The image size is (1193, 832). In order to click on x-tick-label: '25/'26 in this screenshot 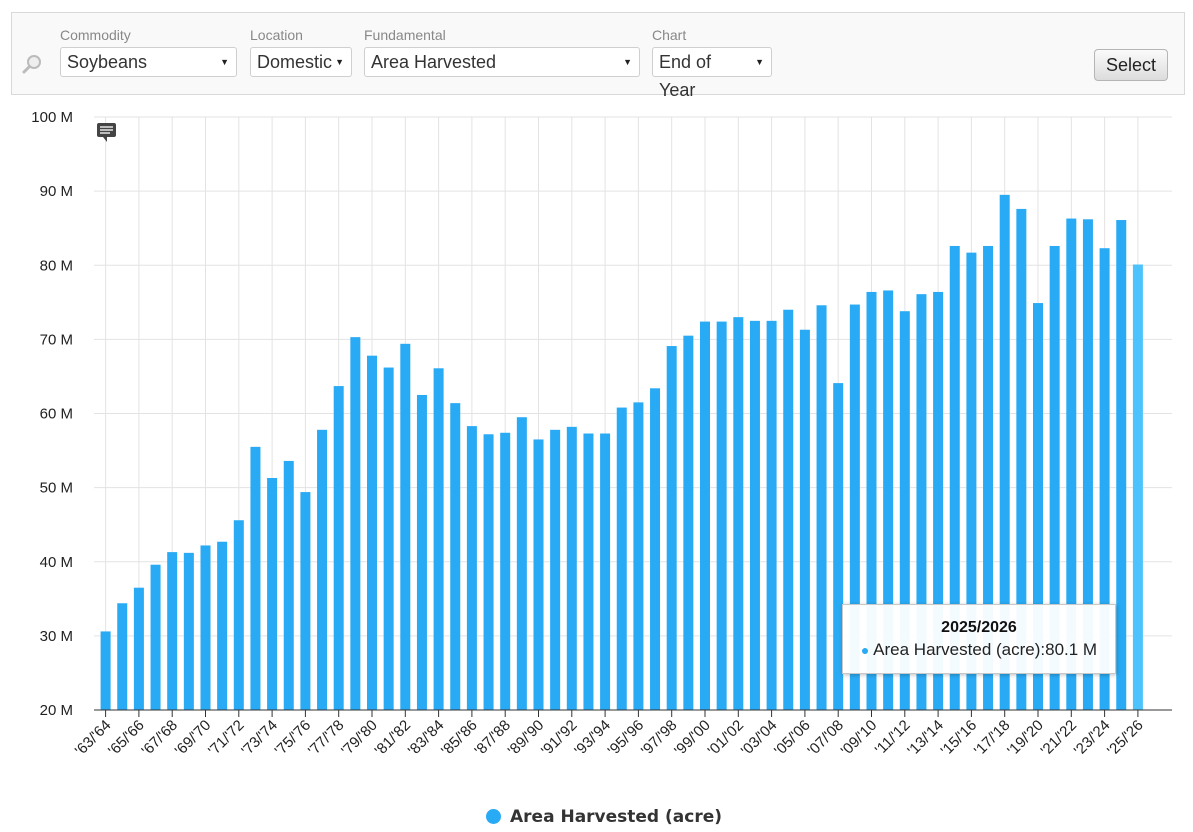, I will do `click(1125, 738)`.